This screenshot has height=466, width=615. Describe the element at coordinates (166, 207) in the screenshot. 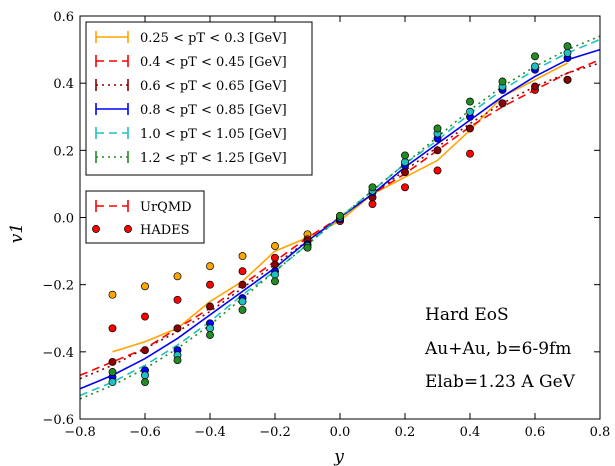

I see `legend-urqmd-label: UrQMD` at that location.